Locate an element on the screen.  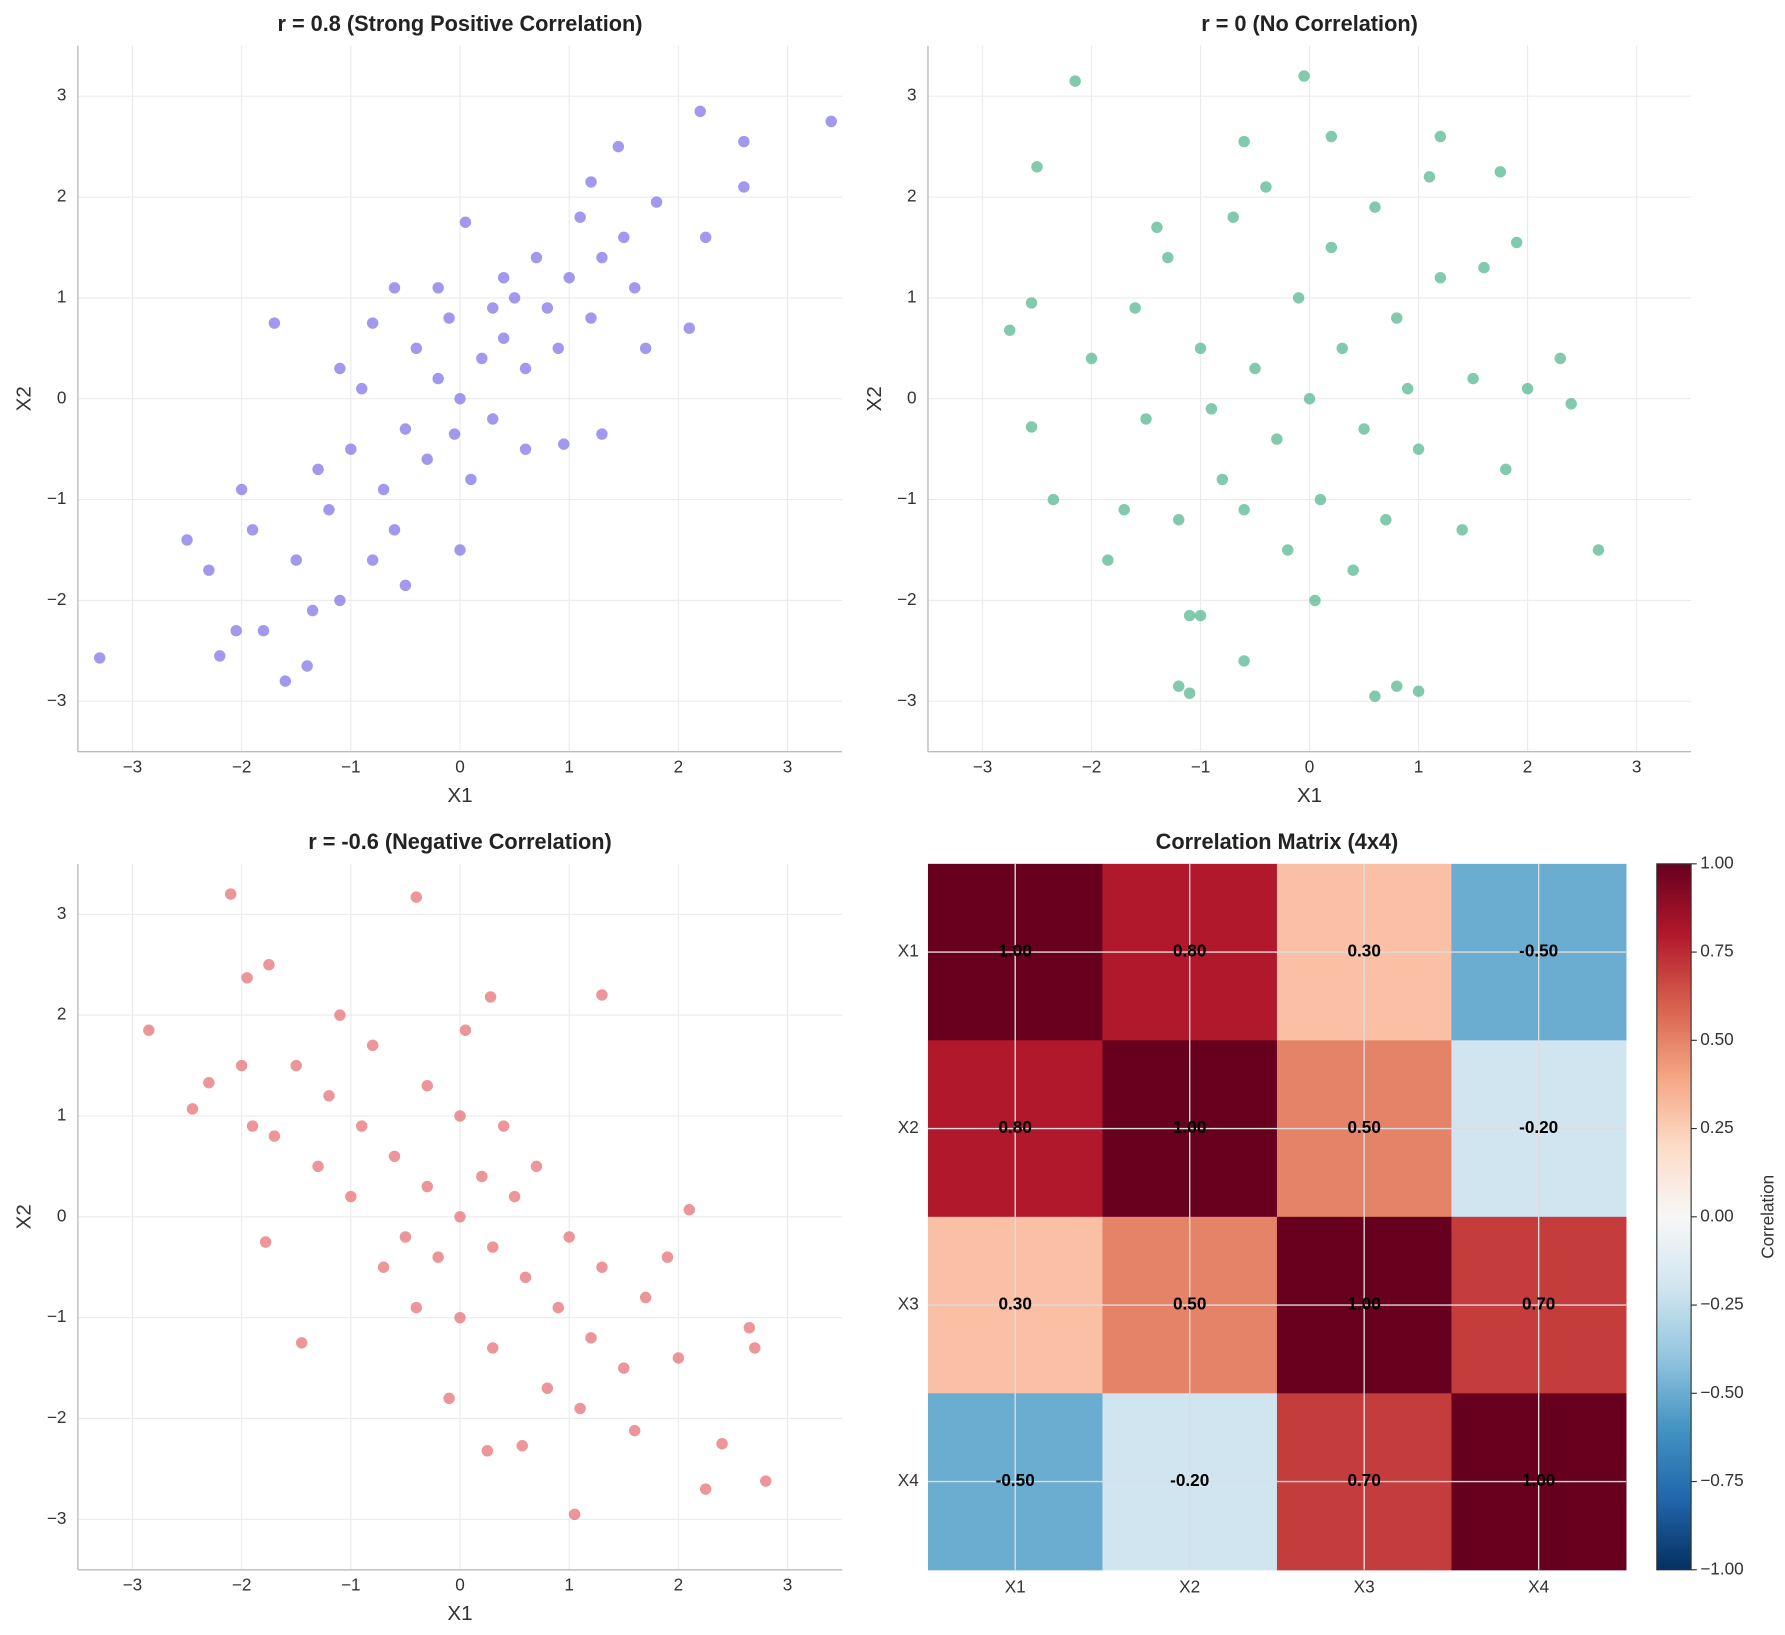
y-tick-label: 3 is located at coordinates (62, 913).